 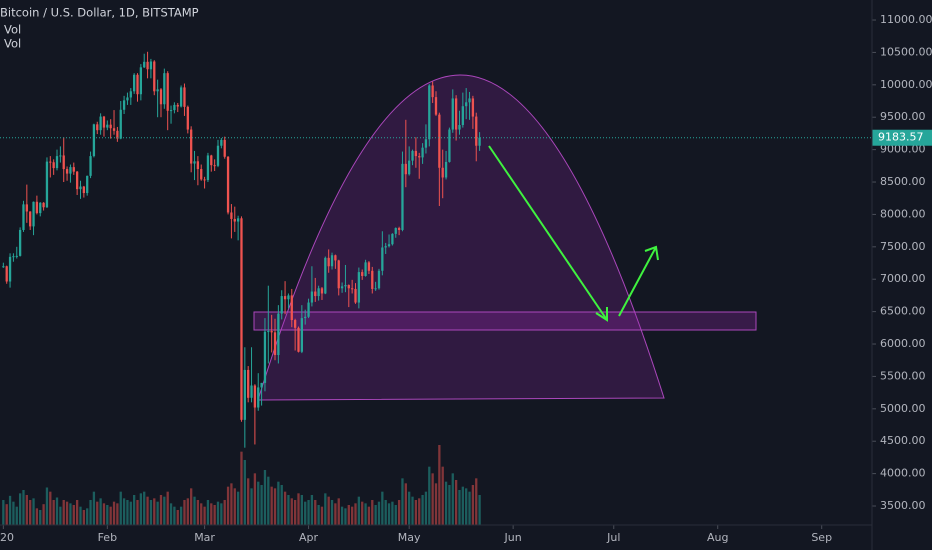 What do you see at coordinates (903, 278) in the screenshot?
I see `y-tick-label: 7000.00` at bounding box center [903, 278].